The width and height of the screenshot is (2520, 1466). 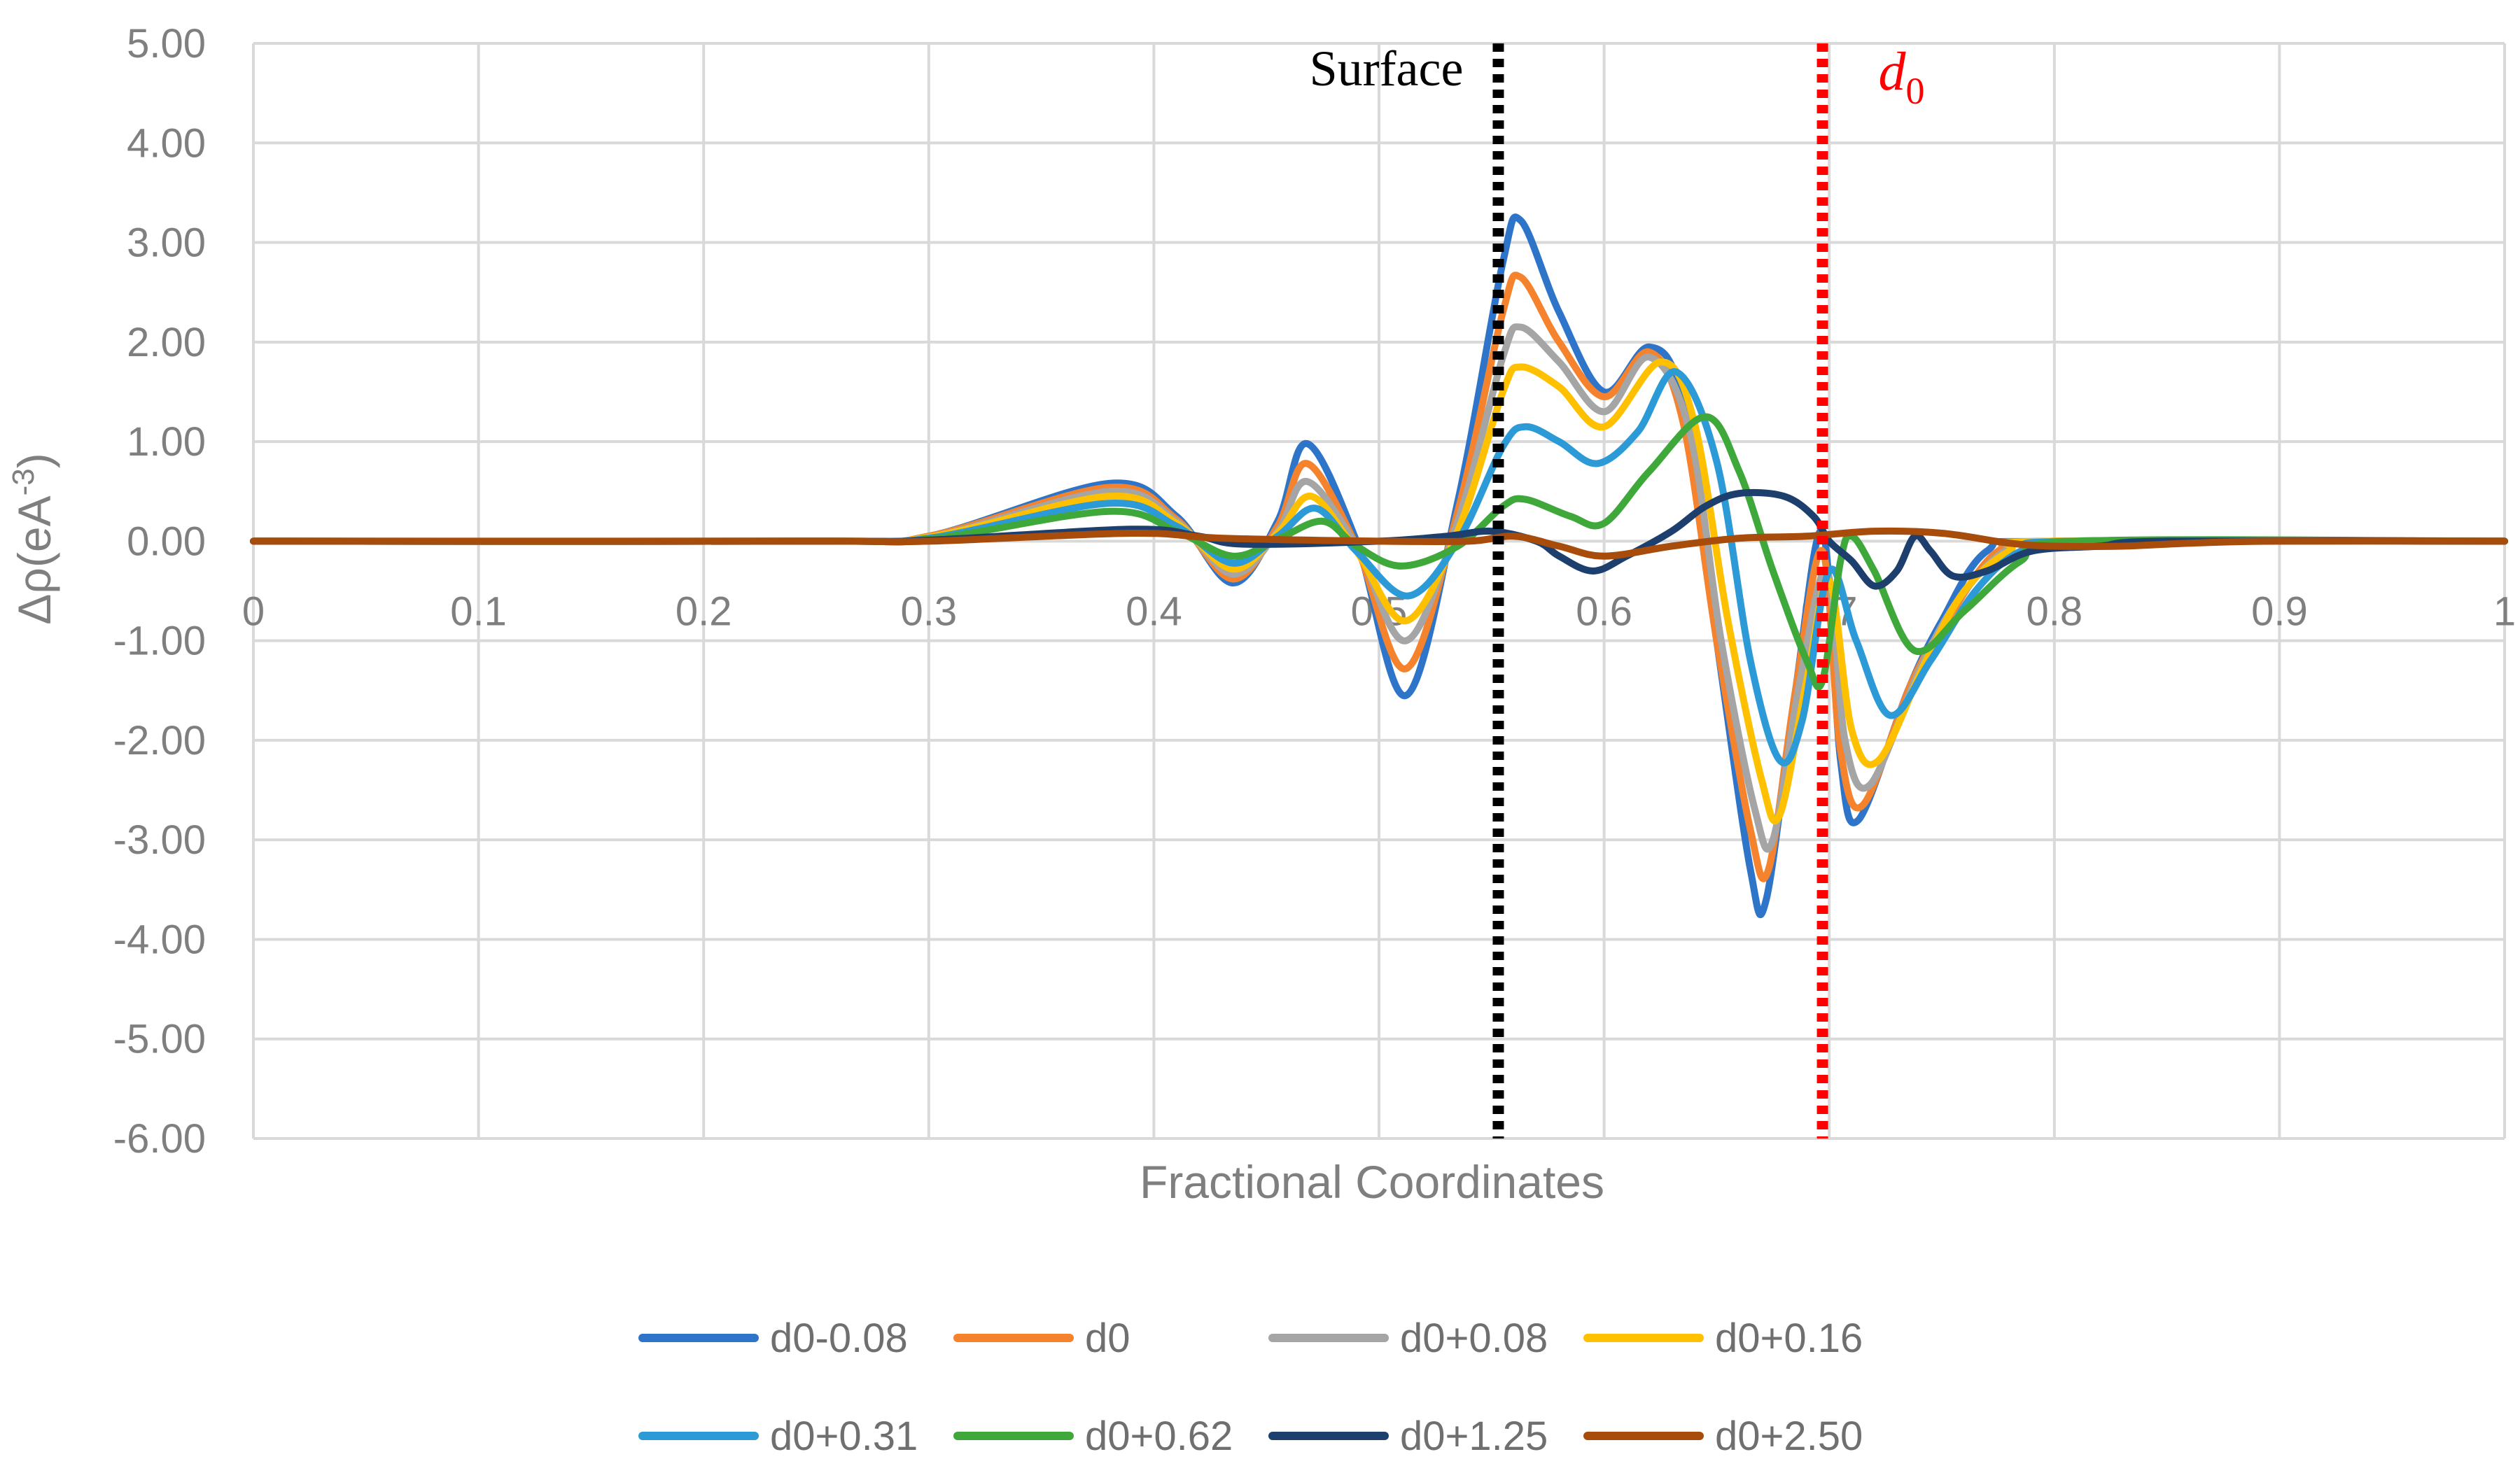 What do you see at coordinates (166, 541) in the screenshot?
I see `y-tick-label-5: 0.00` at bounding box center [166, 541].